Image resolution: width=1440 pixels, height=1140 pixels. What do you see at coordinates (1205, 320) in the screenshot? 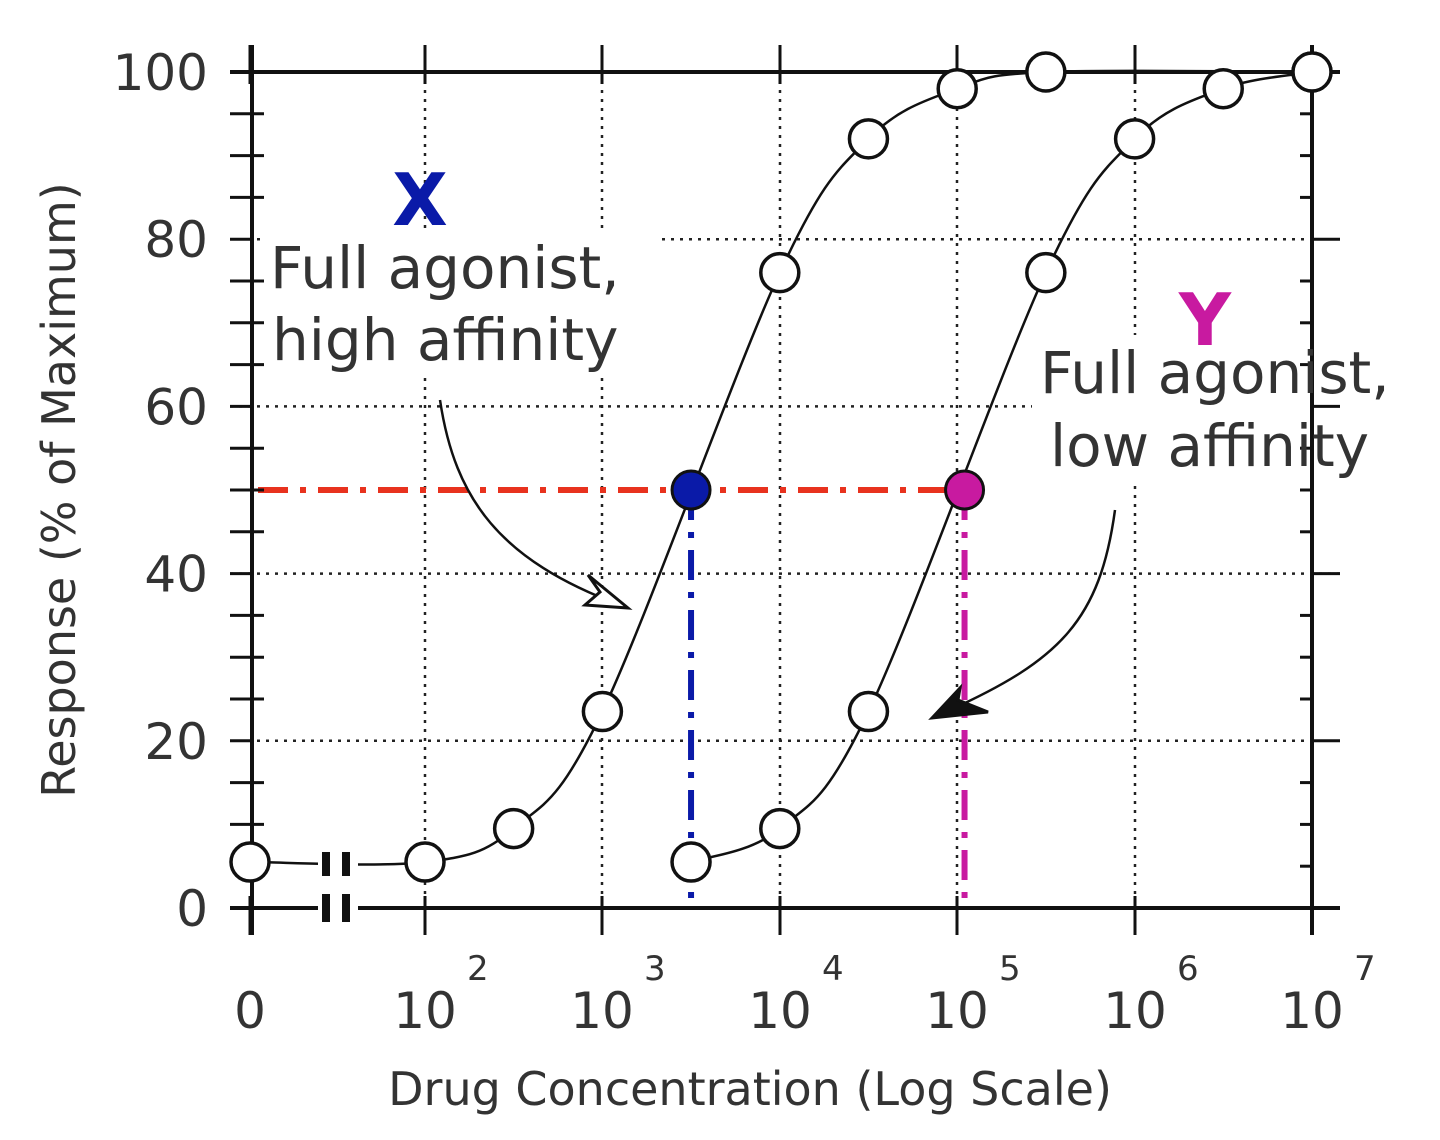
I see `series-y-letter: Y` at bounding box center [1205, 320].